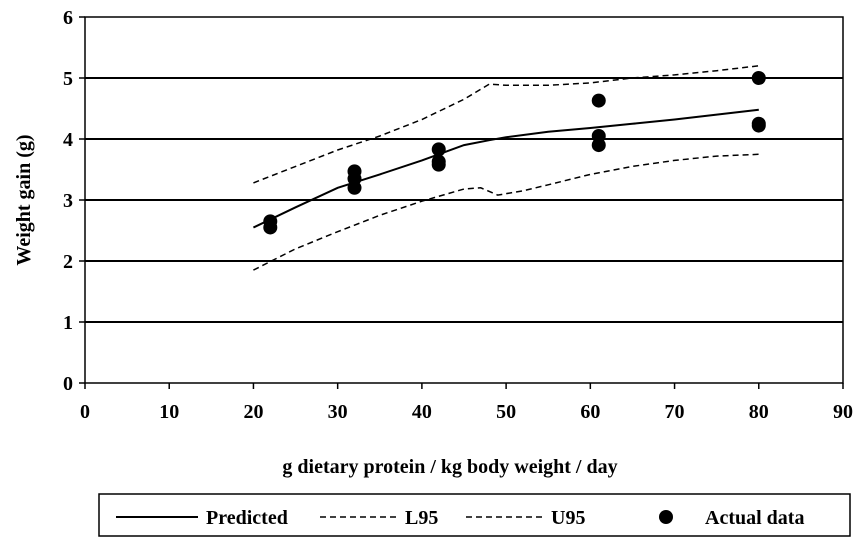 This screenshot has height=538, width=857. What do you see at coordinates (666, 517) in the screenshot?
I see `legend-swatch-actual` at bounding box center [666, 517].